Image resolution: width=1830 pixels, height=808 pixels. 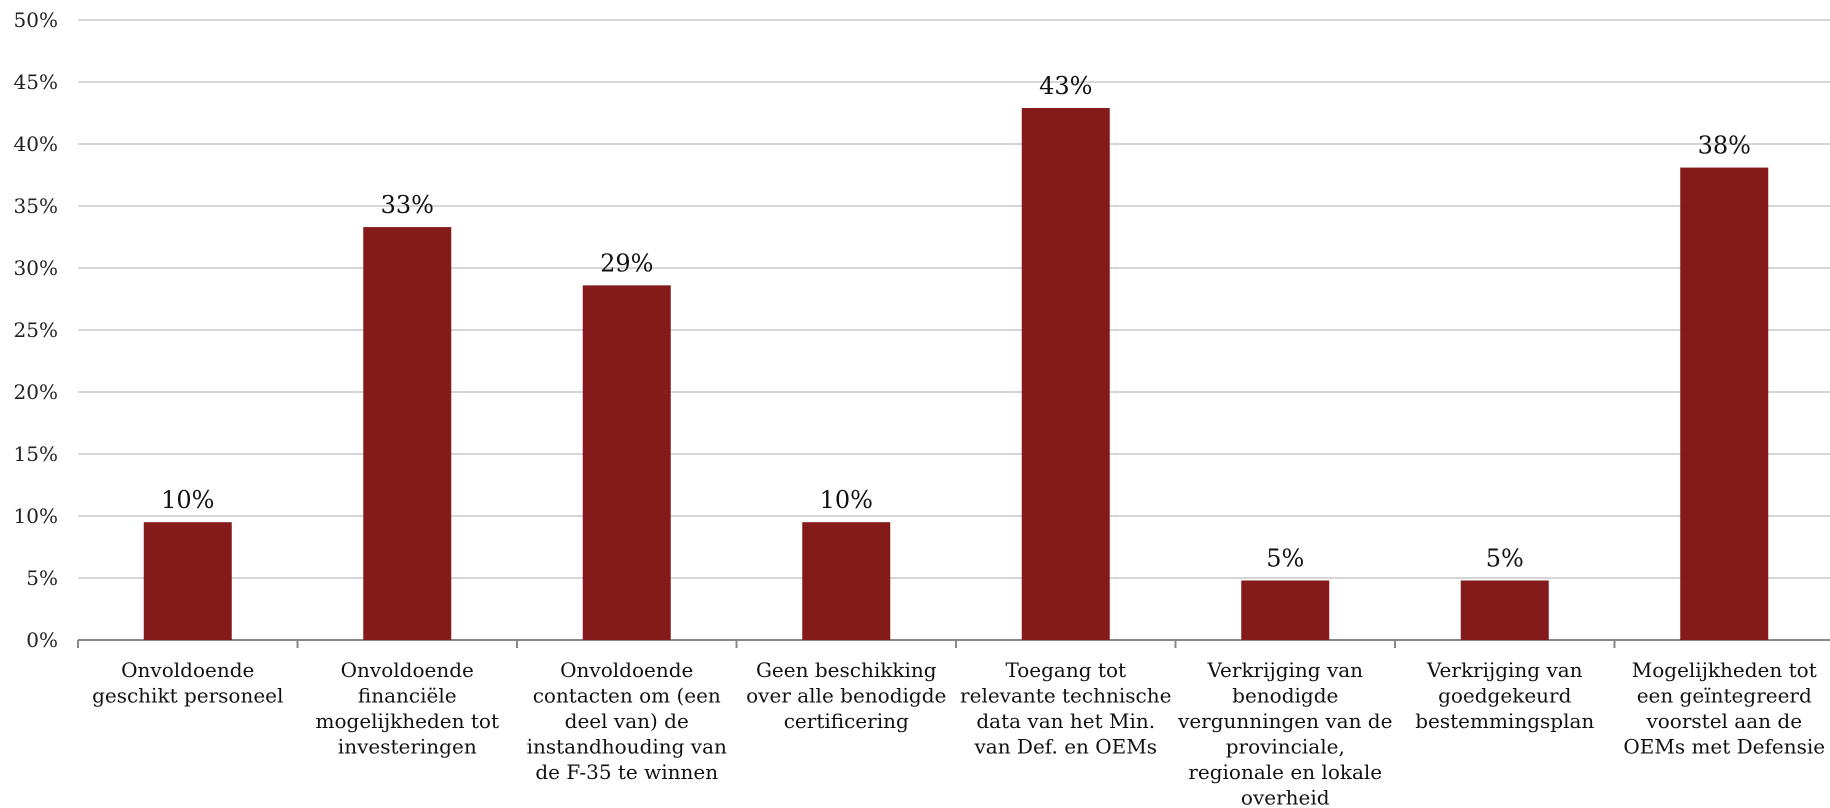 I want to click on category-label-line: contacten om (een, so click(x=627, y=696).